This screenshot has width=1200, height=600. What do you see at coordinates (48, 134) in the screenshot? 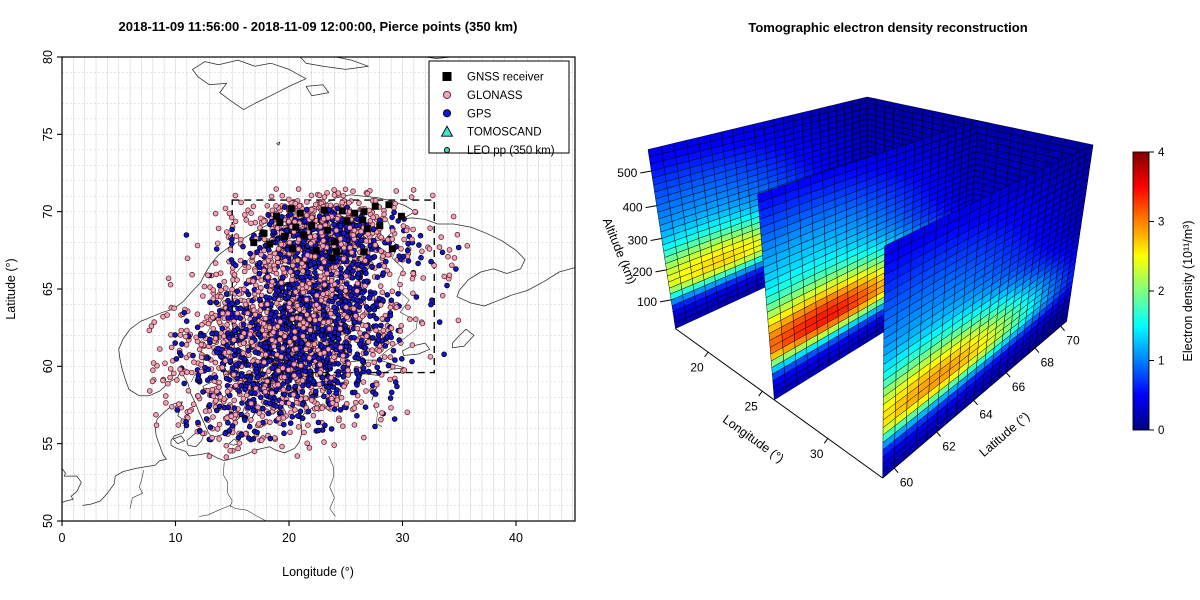
I see `y-tick-label: 75` at bounding box center [48, 134].